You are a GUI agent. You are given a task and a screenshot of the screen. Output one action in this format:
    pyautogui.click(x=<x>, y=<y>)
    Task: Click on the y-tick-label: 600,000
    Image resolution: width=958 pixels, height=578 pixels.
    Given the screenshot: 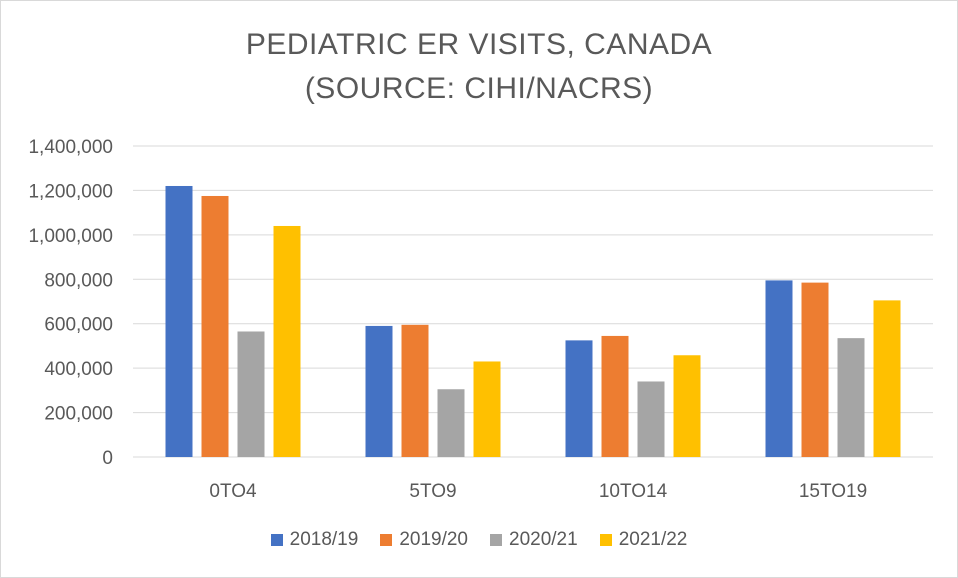 What is the action you would take?
    pyautogui.click(x=78, y=325)
    